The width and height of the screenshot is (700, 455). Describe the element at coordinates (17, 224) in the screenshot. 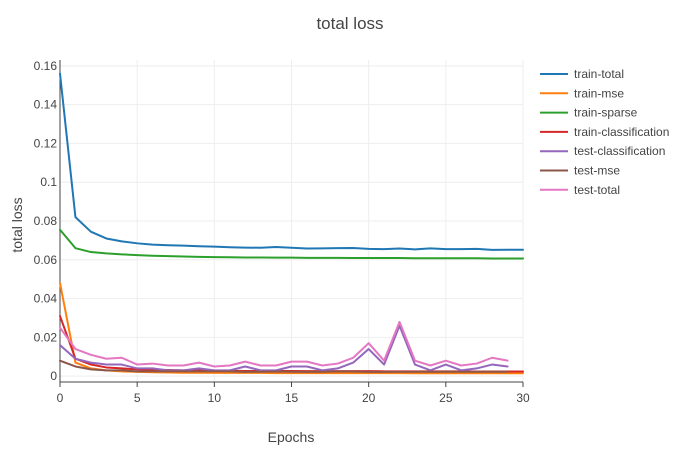

I see `y-axis-title: total loss` at that location.